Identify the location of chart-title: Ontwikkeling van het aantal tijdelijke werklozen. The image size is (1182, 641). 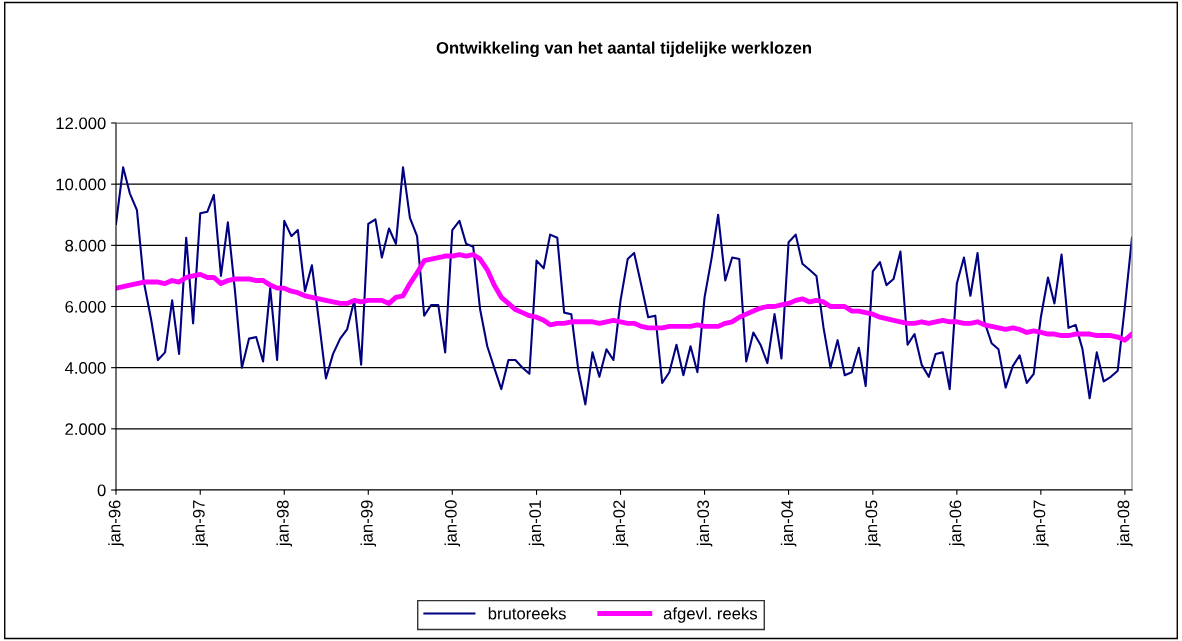
(623, 49).